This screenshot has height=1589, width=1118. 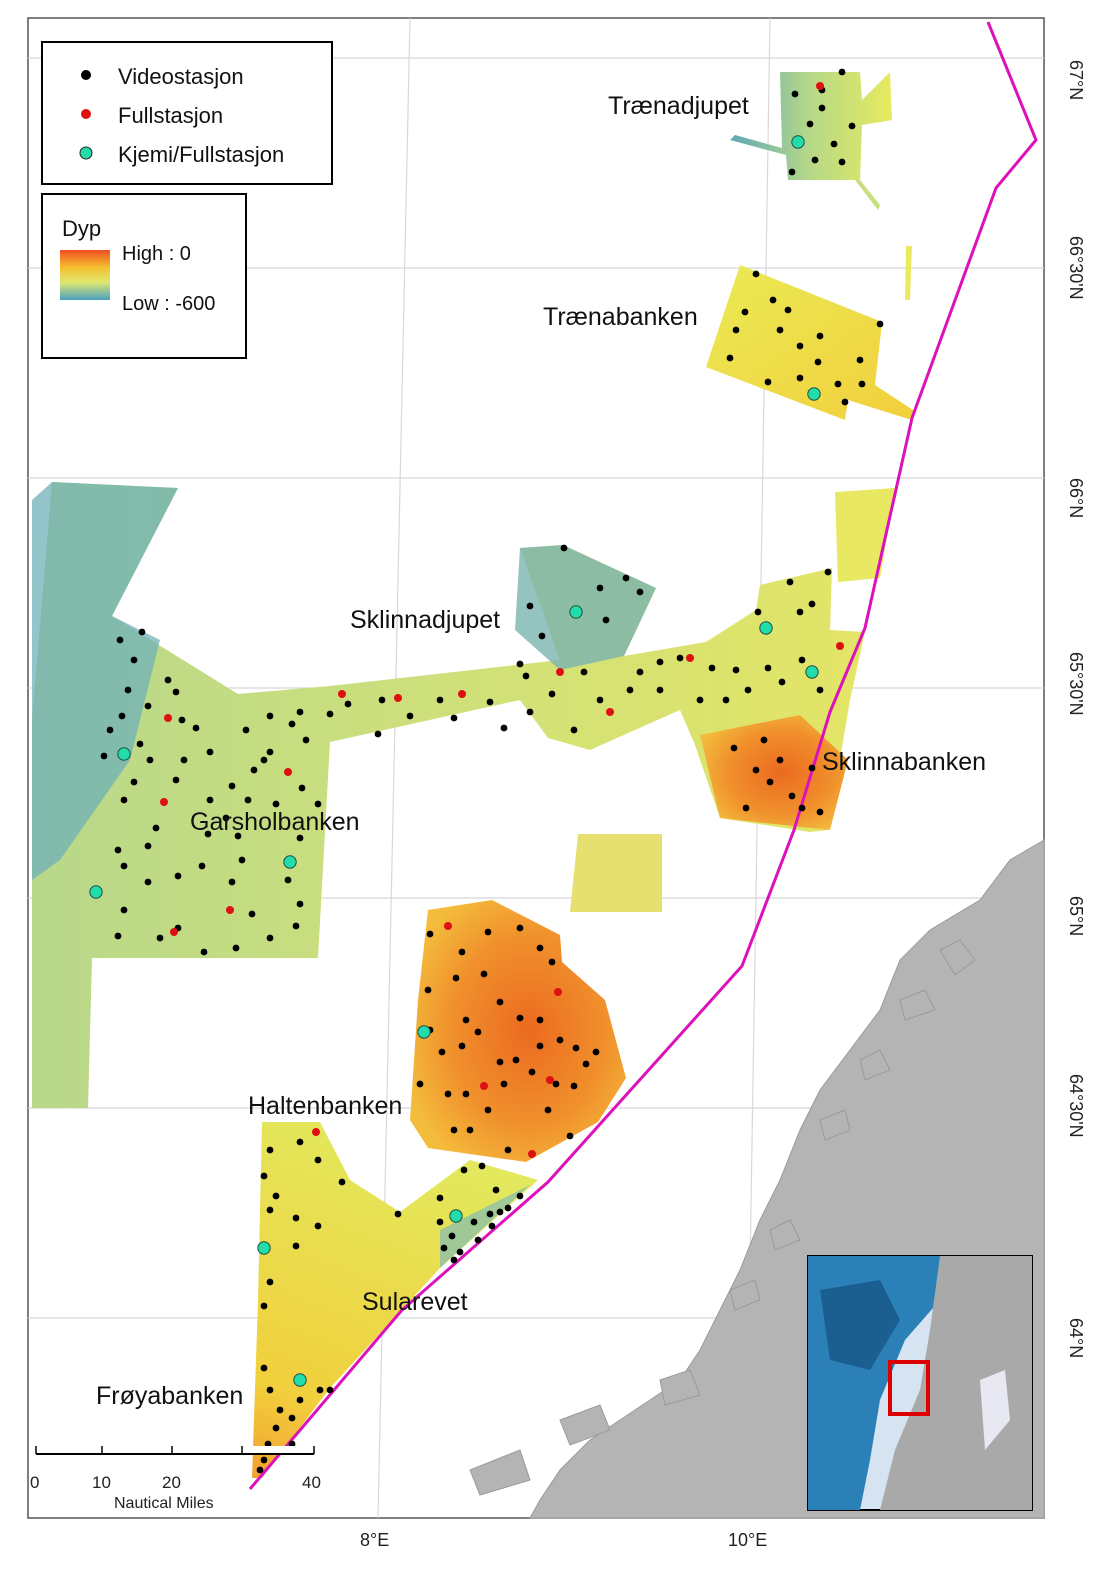 I want to click on depth-color-ramp, so click(x=85, y=275).